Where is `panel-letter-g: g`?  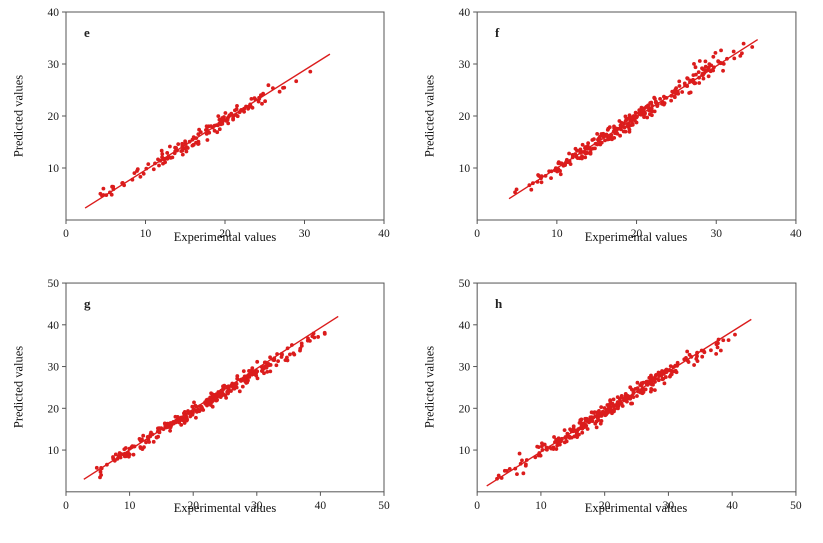
panel-letter-g: g is located at coordinates (87, 303).